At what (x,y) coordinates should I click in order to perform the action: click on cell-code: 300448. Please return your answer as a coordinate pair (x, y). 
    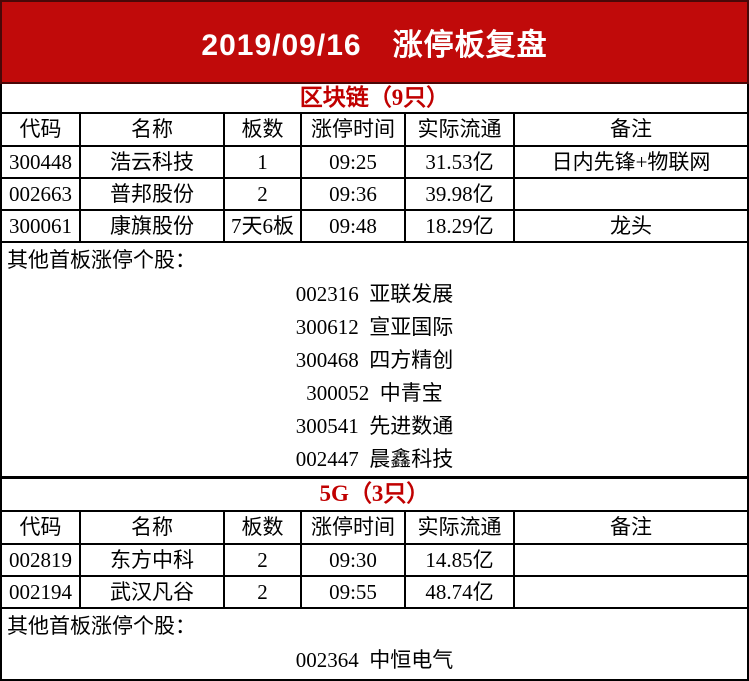
    Looking at the image, I should click on (41, 162).